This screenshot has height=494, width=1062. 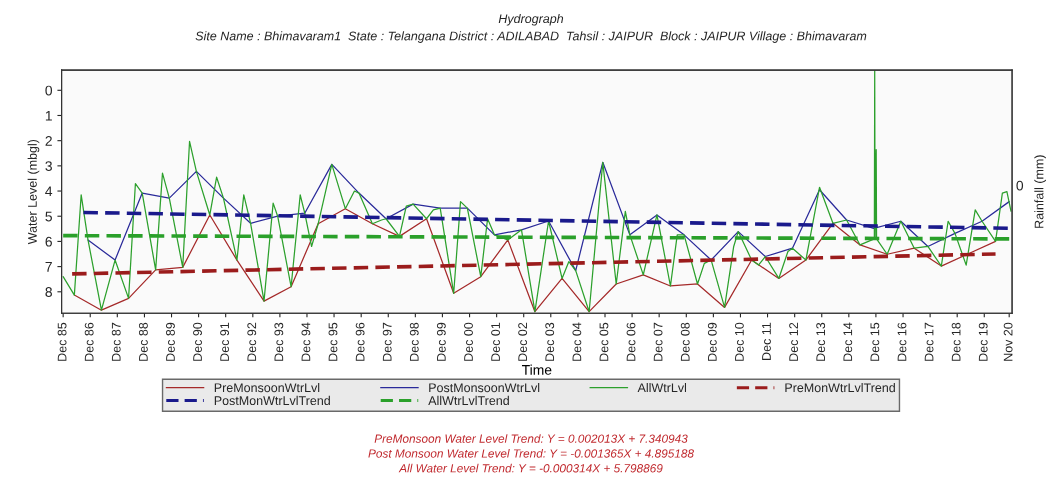 I want to click on x-tick-label: Dec 09, so click(x=712, y=341).